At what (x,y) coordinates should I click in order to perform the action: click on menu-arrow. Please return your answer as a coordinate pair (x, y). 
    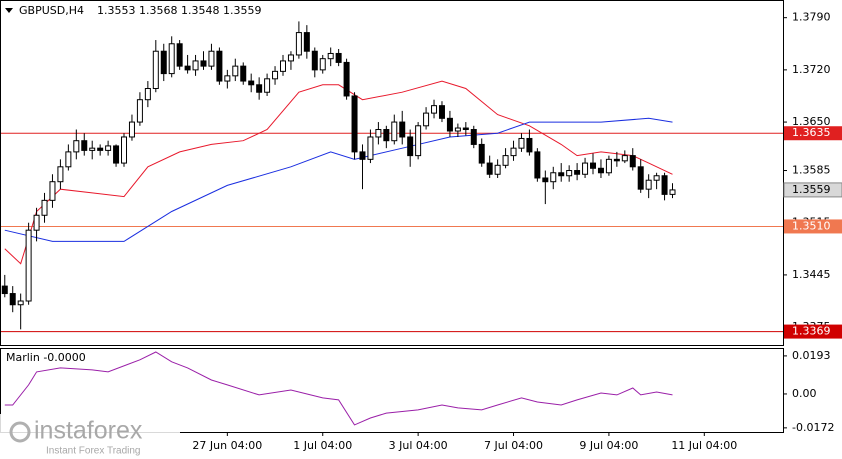
    Looking at the image, I should click on (9, 10).